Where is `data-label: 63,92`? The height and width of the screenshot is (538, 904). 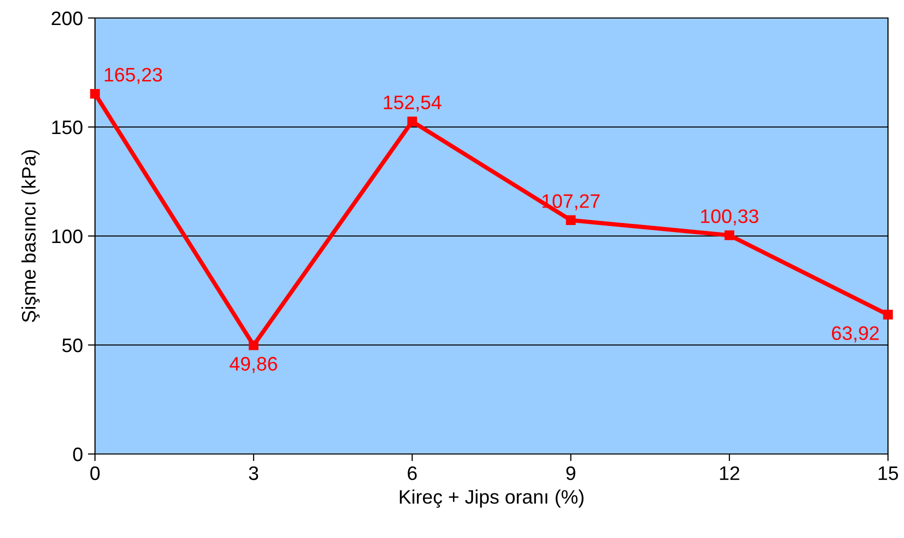 data-label: 63,92 is located at coordinates (855, 334).